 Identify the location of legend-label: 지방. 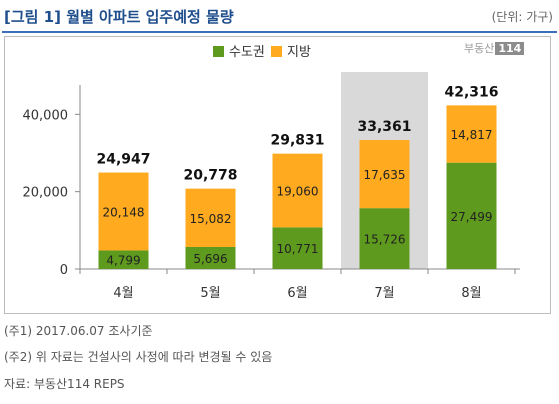
(299, 52).